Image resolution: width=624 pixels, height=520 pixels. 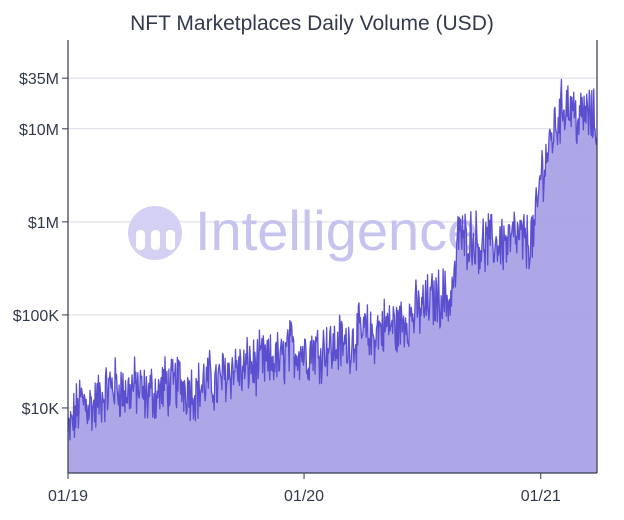 What do you see at coordinates (40, 244) in the screenshot?
I see `y-axis-ticks: $10K $100K $1M $10M $35M` at bounding box center [40, 244].